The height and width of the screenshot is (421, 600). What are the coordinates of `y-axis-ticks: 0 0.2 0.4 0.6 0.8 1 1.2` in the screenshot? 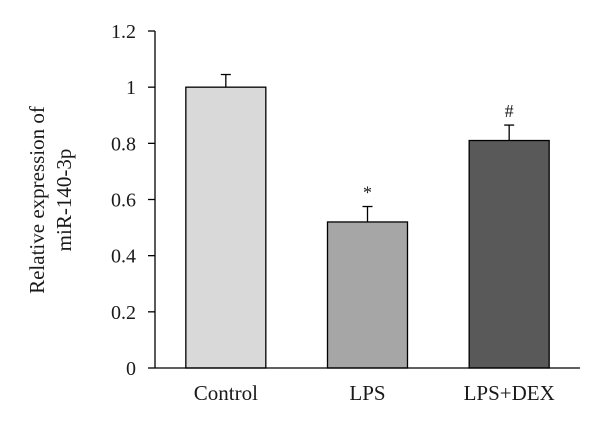 It's located at (133, 200).